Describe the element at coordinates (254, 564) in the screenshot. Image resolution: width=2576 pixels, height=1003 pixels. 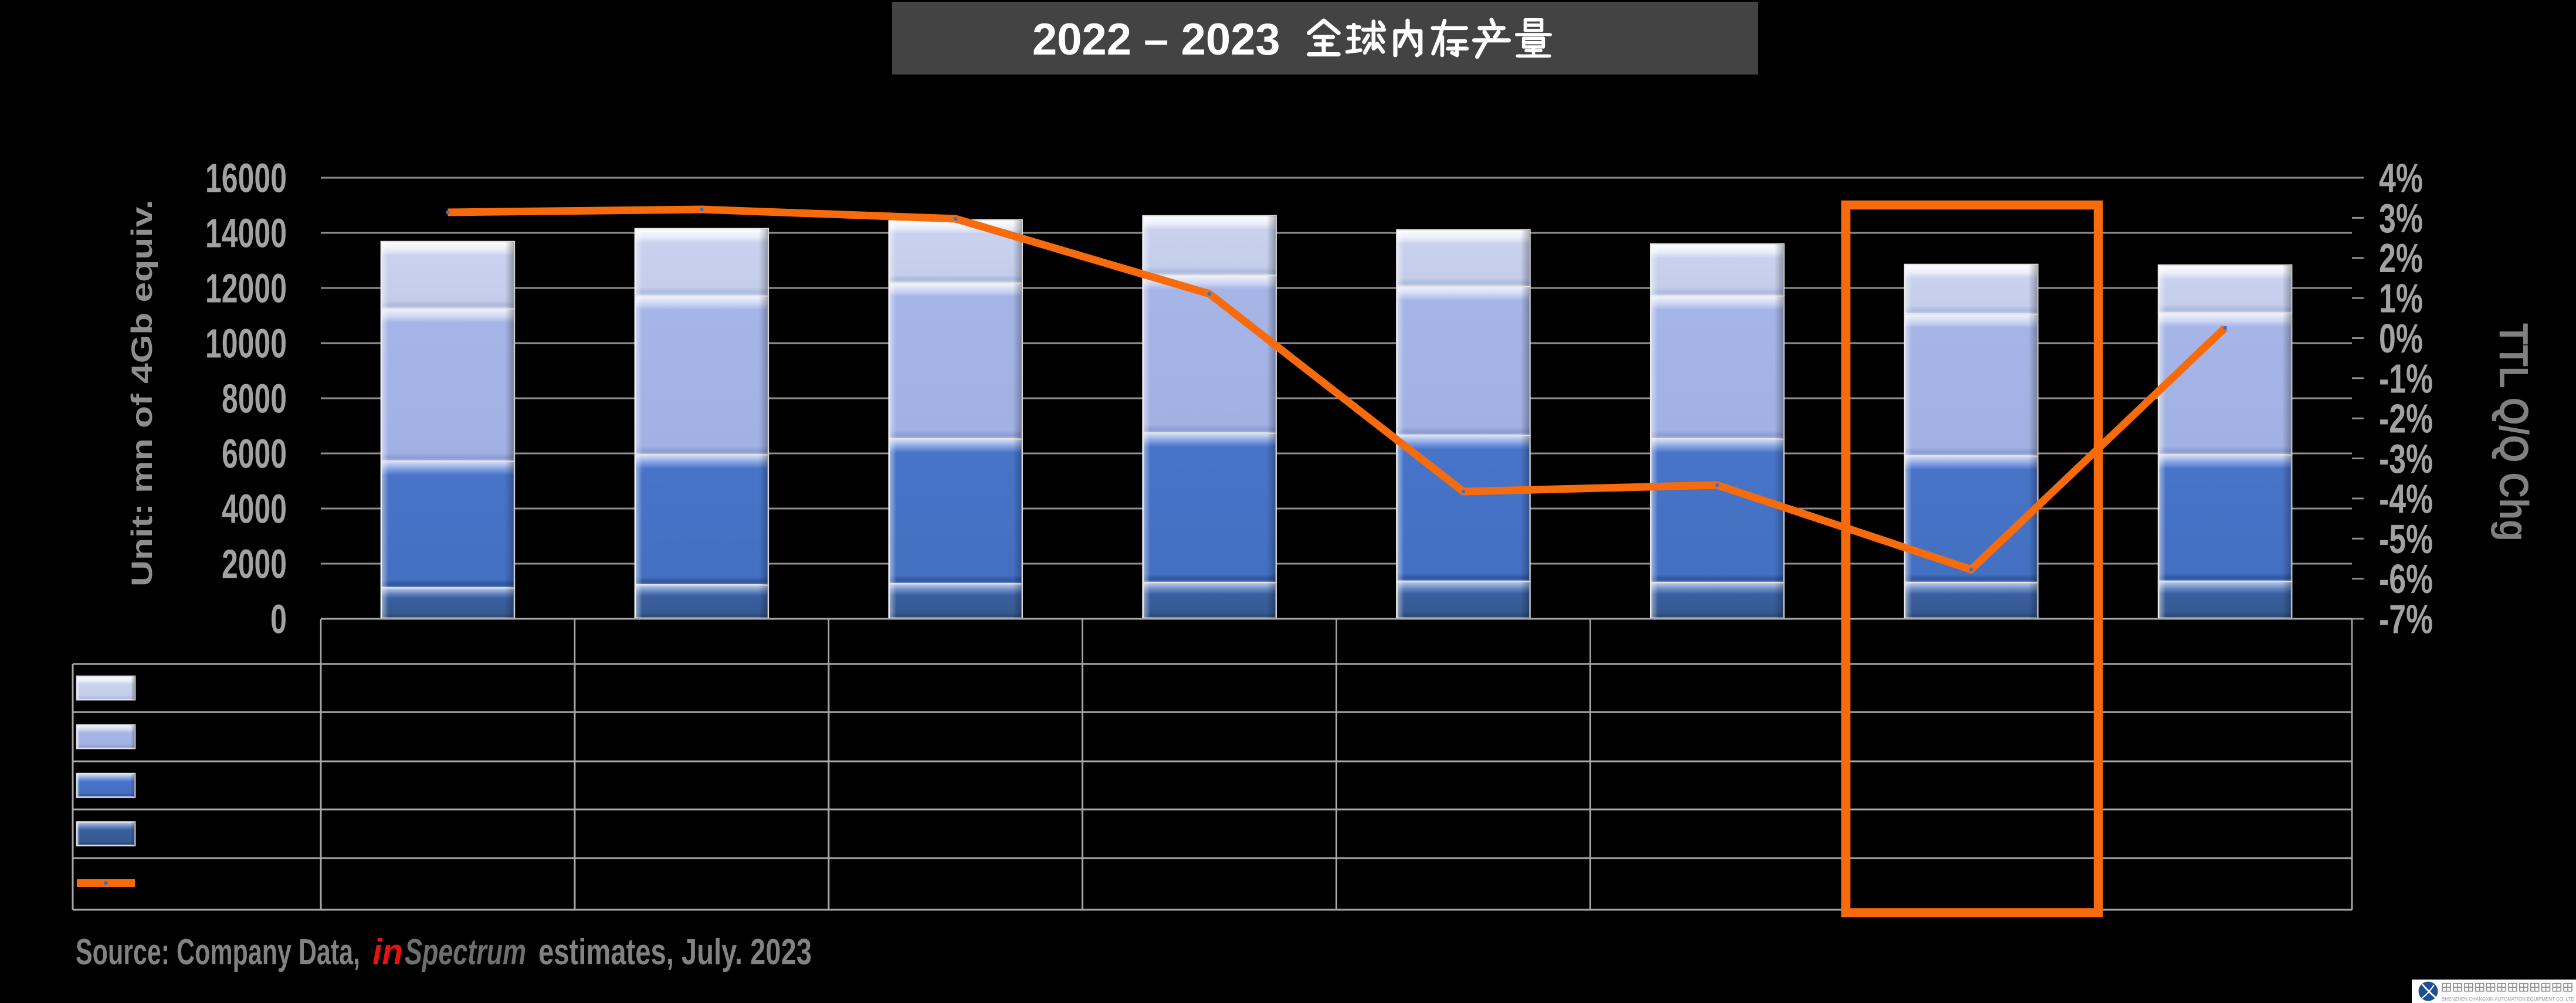
I see `svg-text: 2000` at that location.